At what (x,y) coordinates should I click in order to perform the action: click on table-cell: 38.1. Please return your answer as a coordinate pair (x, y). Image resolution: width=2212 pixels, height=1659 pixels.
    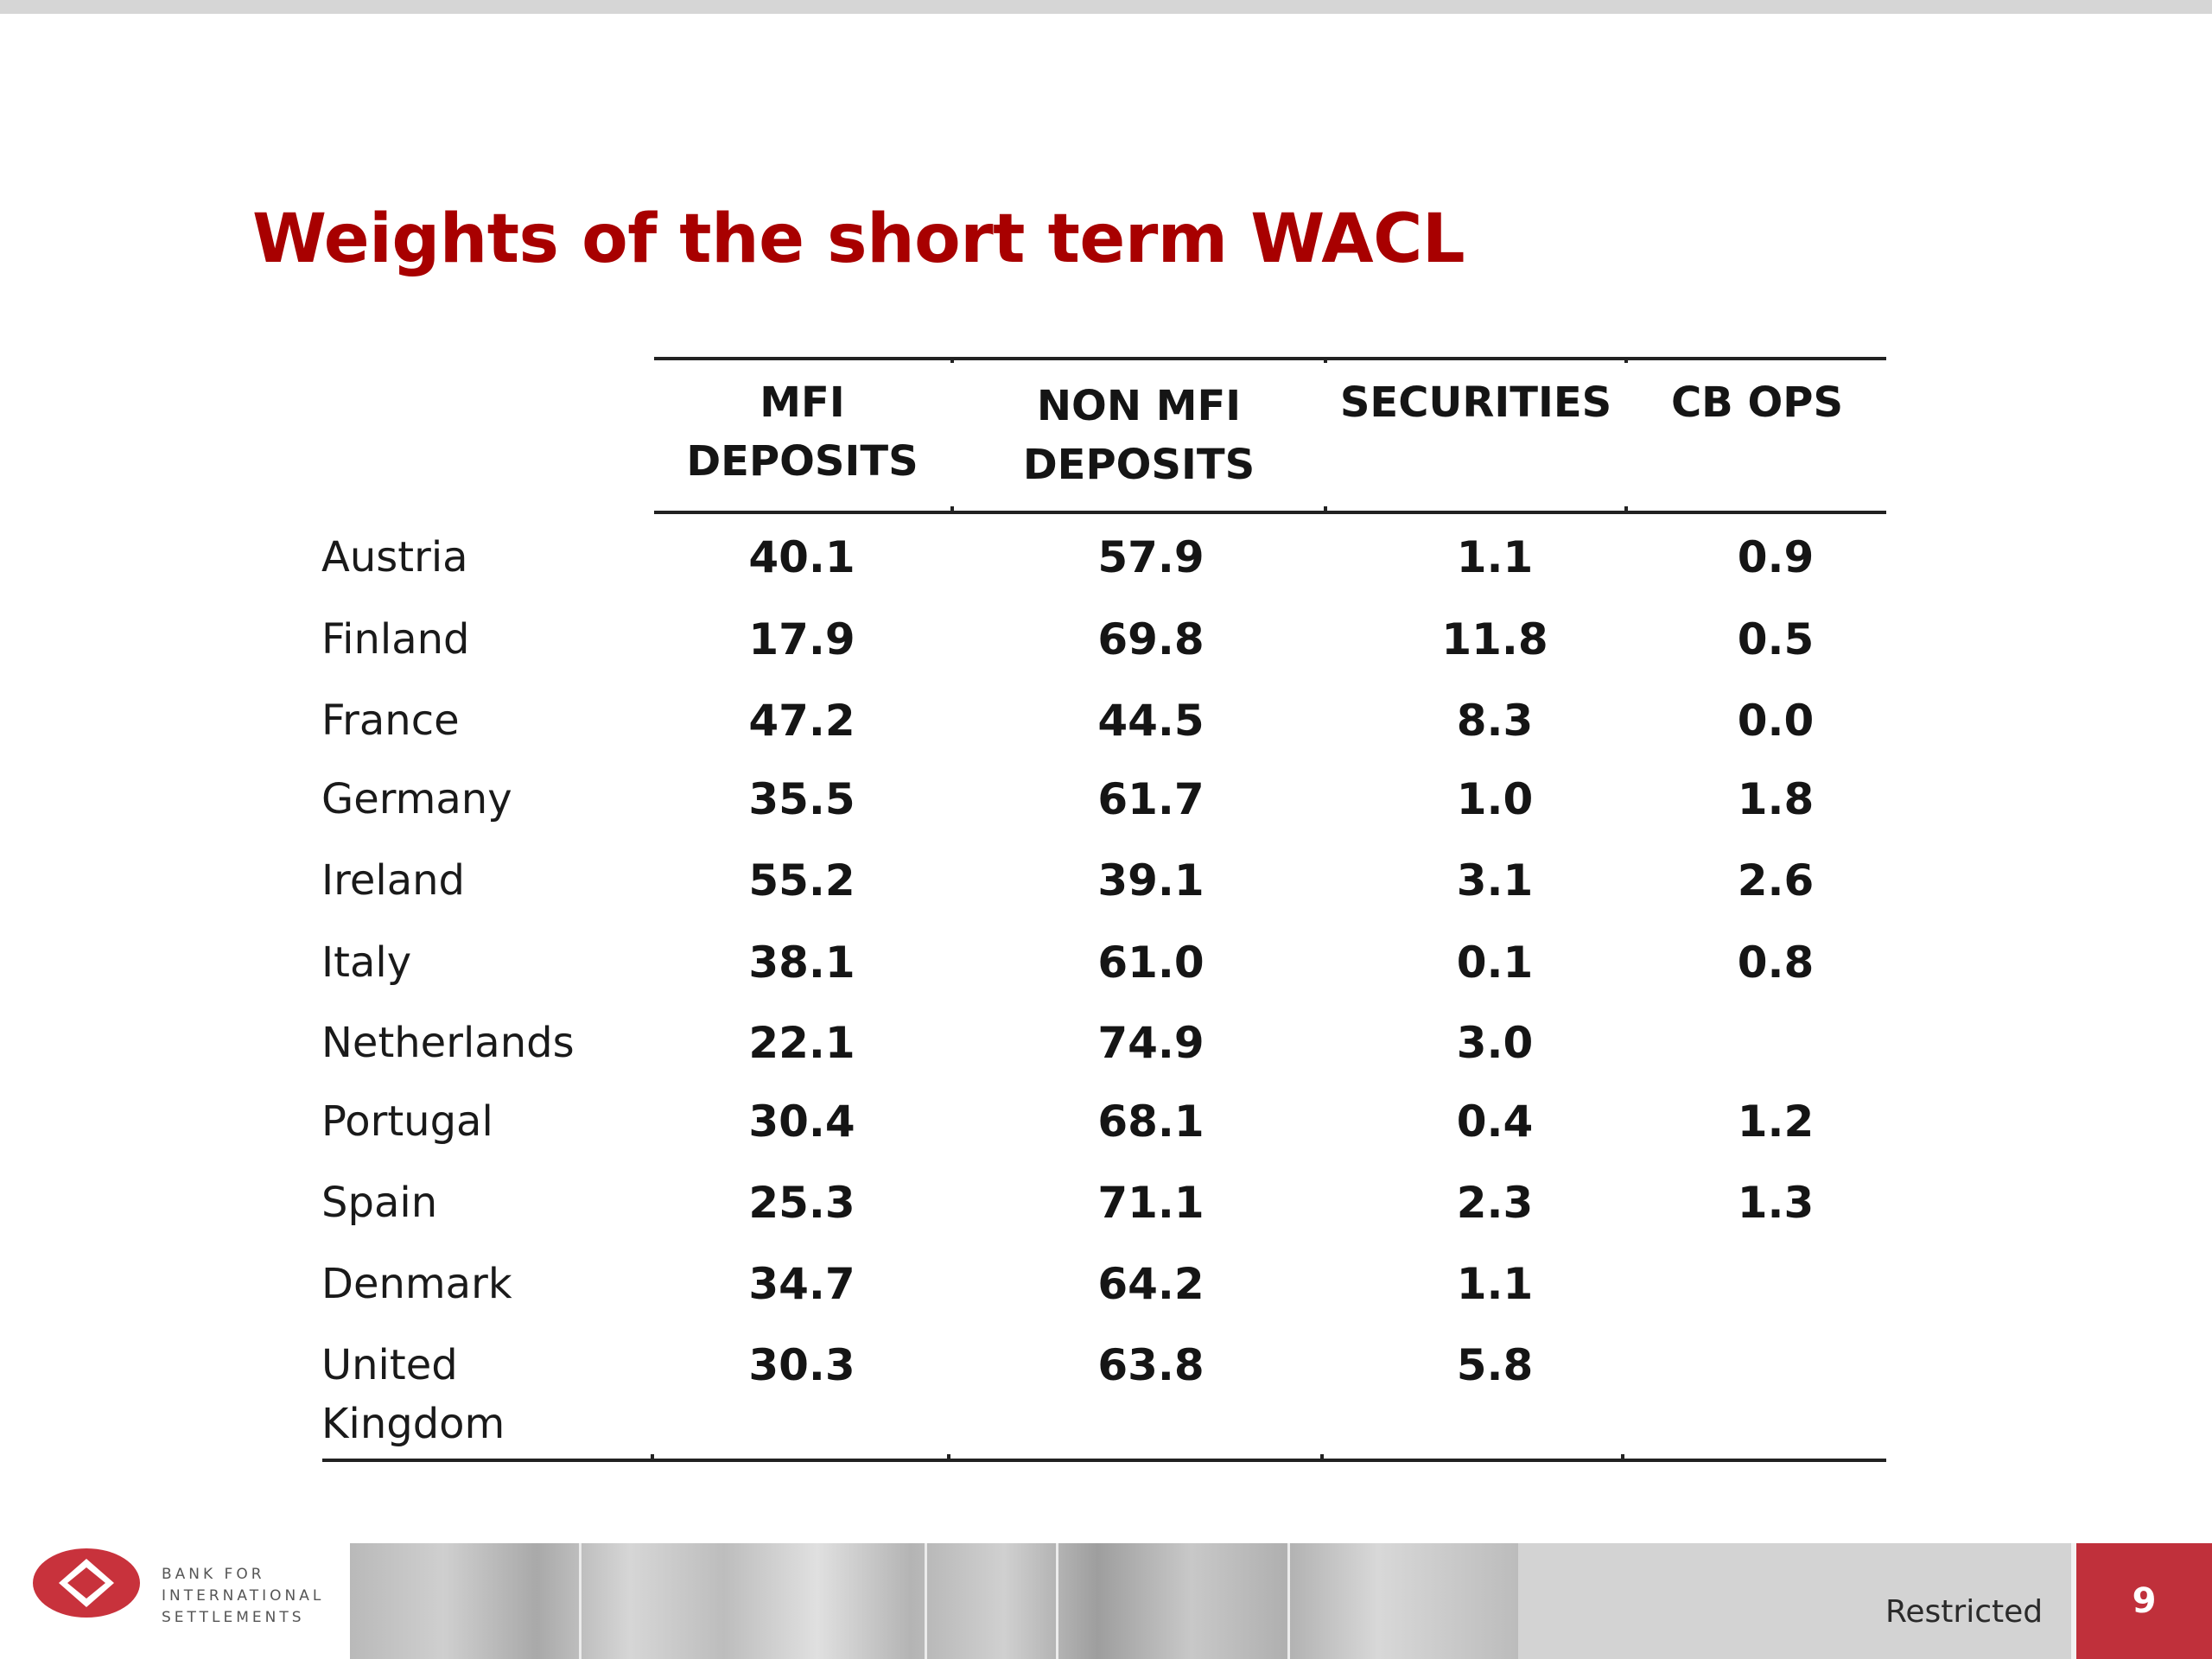
    Looking at the image, I should click on (801, 963).